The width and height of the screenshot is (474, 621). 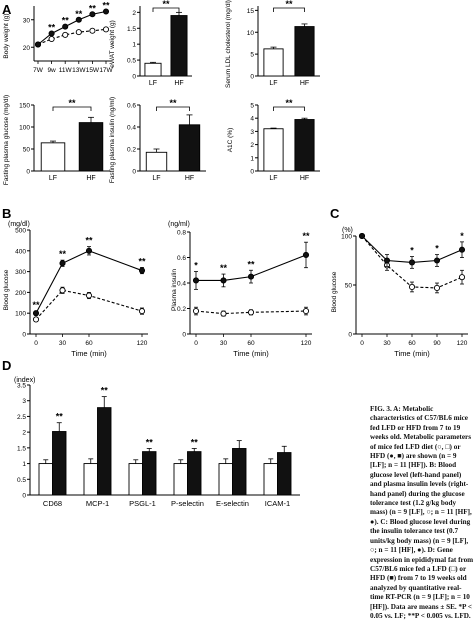 What do you see at coordinates (412, 353) in the screenshot?
I see `x-axis-label: Time (min)` at bounding box center [412, 353].